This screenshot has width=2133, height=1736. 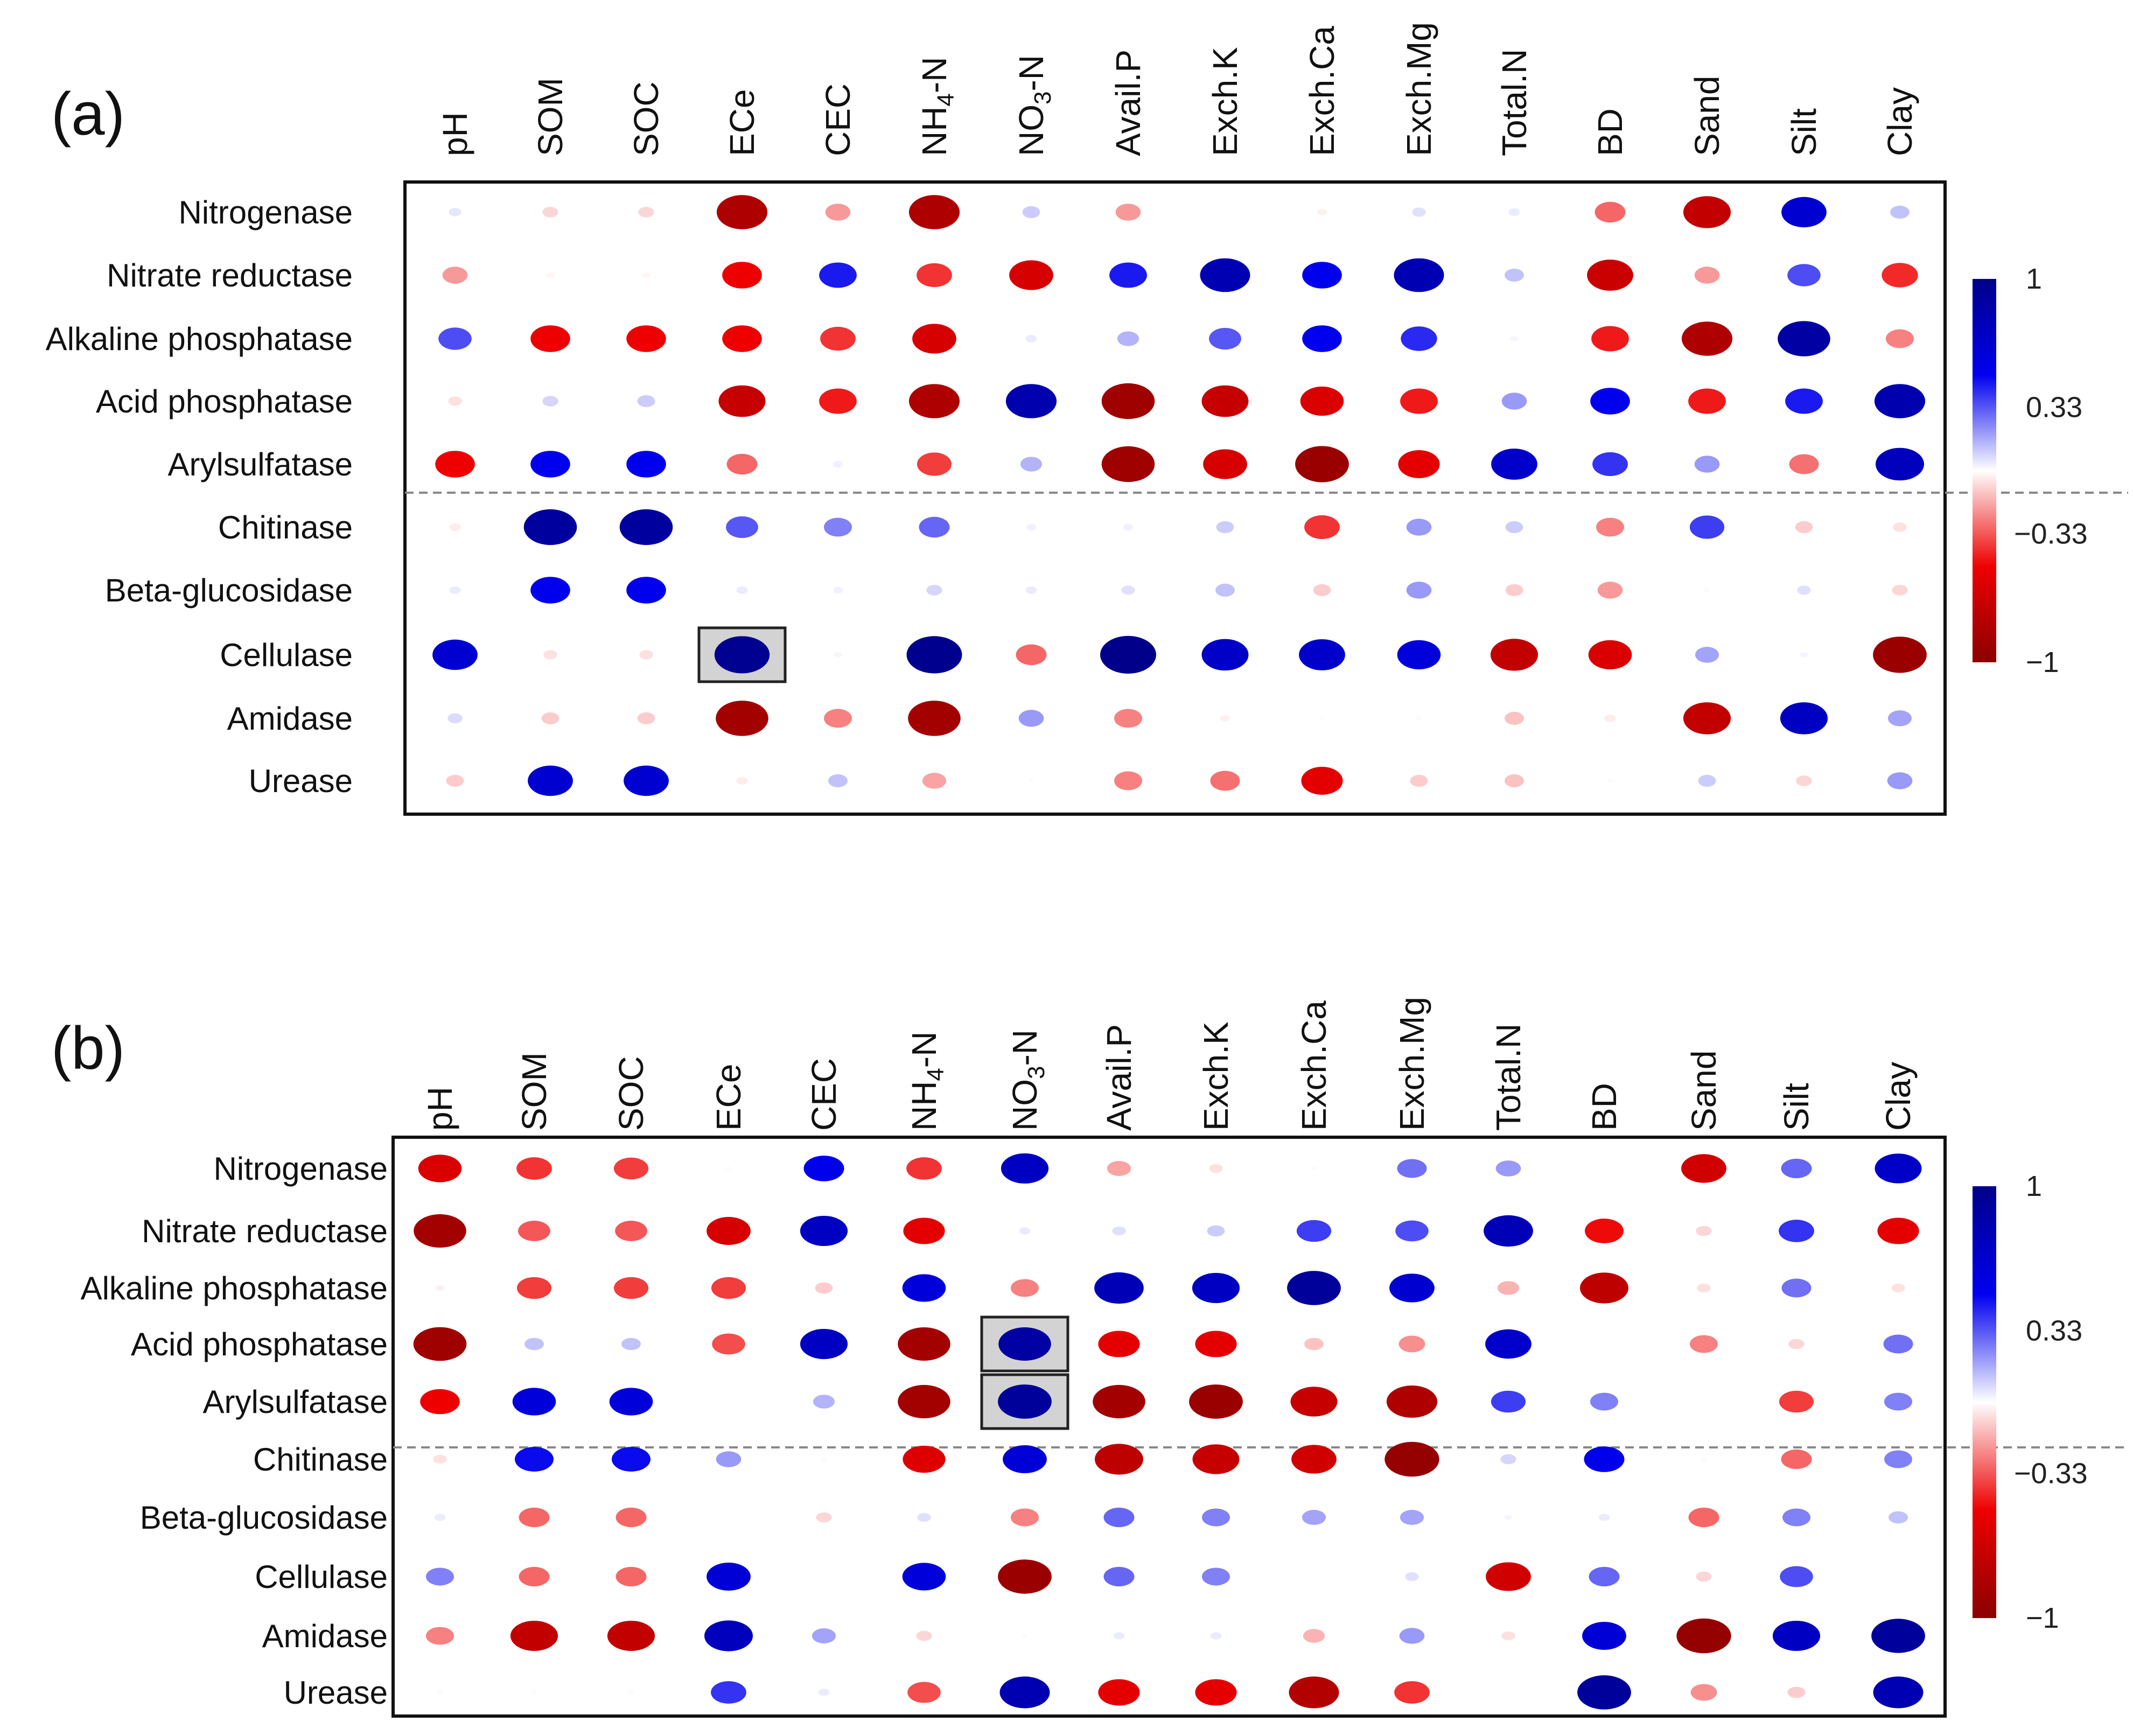 What do you see at coordinates (1419, 464) in the screenshot?
I see `corr-mark-arylsulfatase-exch-mg` at bounding box center [1419, 464].